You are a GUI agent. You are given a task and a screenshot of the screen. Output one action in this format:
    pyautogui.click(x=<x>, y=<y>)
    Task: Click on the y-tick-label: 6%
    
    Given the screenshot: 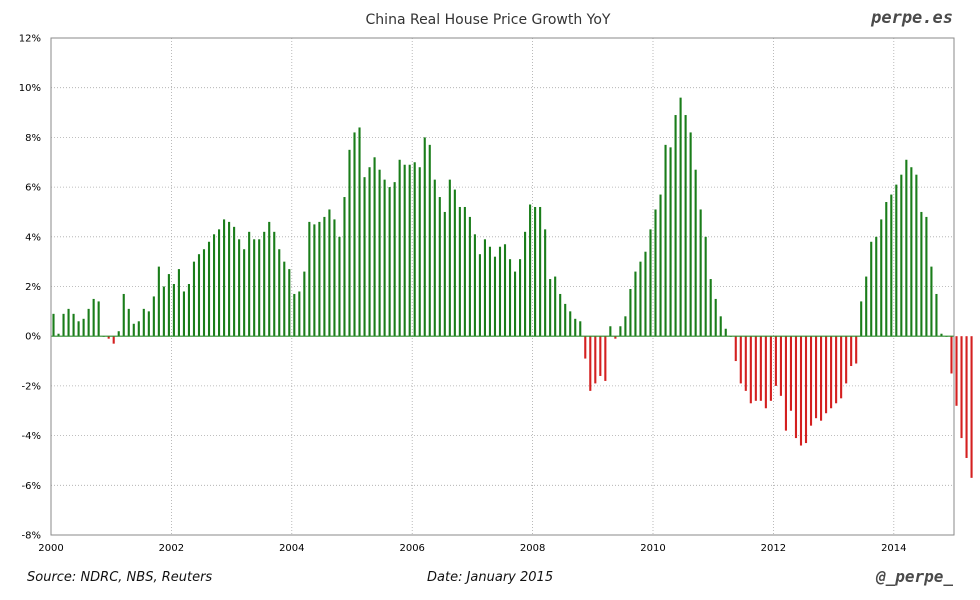 What is the action you would take?
    pyautogui.click(x=33, y=188)
    